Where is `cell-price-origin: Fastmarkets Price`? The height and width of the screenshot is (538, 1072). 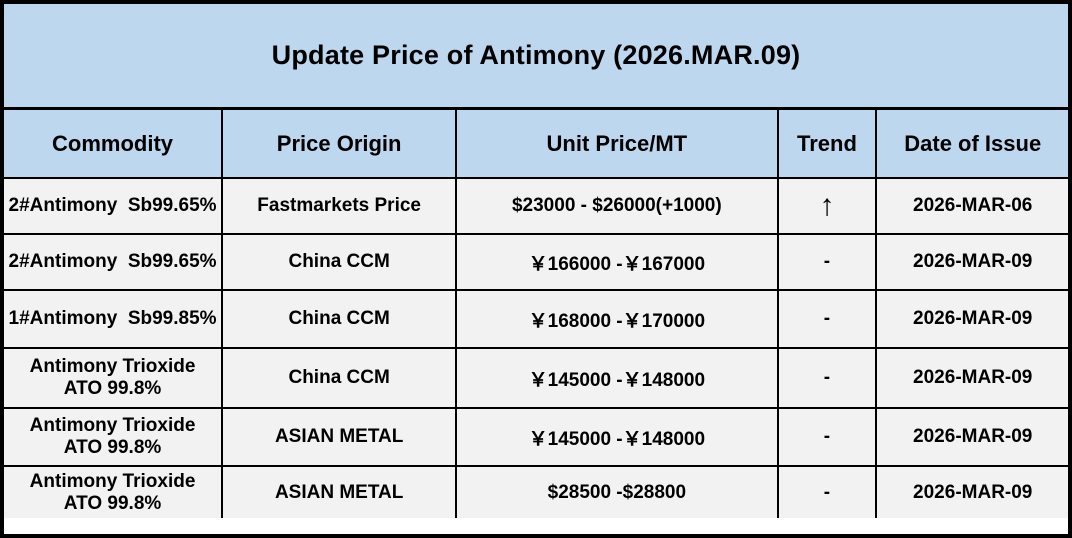
cell-price-origin: Fastmarkets Price is located at coordinates (339, 206).